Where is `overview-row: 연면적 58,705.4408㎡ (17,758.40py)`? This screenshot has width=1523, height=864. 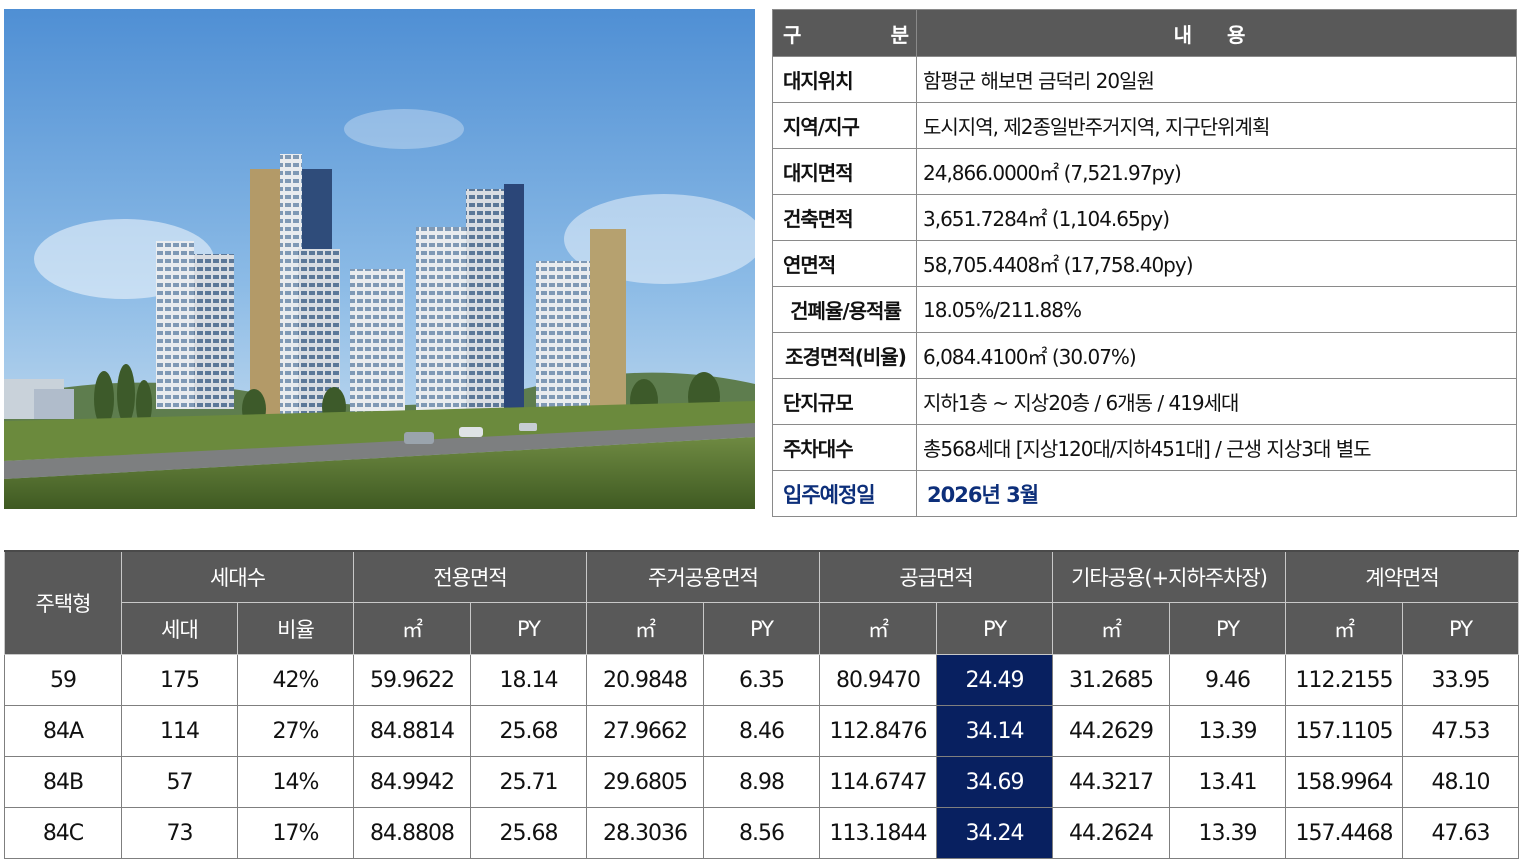
overview-row: 연면적 58,705.4408㎡ (17,758.40py) is located at coordinates (1144, 263).